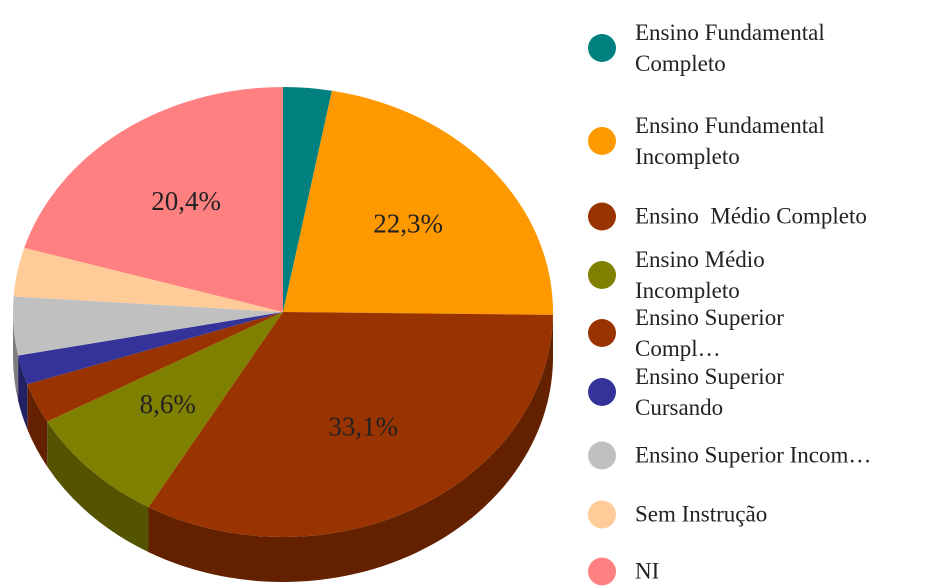 This screenshot has height=587, width=928. Describe the element at coordinates (755, 141) in the screenshot. I see `legend-label: Ensino Fundamental Incompleto` at that location.